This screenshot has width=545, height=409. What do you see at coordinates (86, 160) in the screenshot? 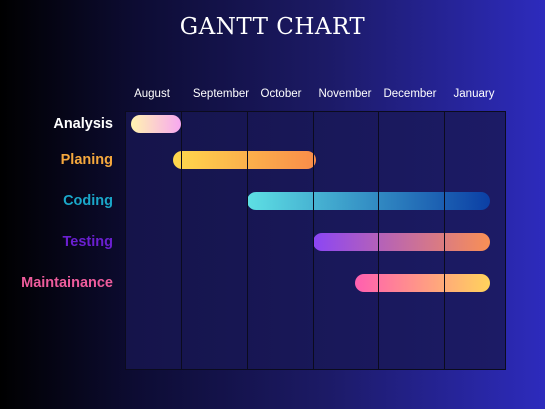
I see `task-label: Planing` at bounding box center [86, 160].